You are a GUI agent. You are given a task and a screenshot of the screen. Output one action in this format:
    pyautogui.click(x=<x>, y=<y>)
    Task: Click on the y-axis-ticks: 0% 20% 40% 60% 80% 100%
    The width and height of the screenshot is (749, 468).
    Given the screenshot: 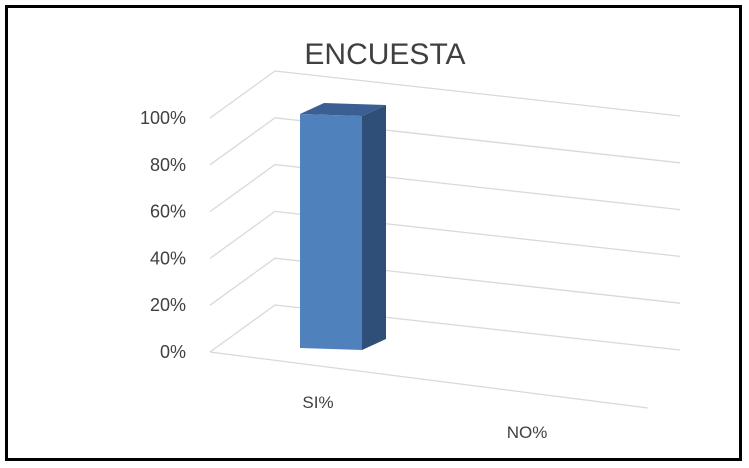 What is the action you would take?
    pyautogui.click(x=163, y=235)
    